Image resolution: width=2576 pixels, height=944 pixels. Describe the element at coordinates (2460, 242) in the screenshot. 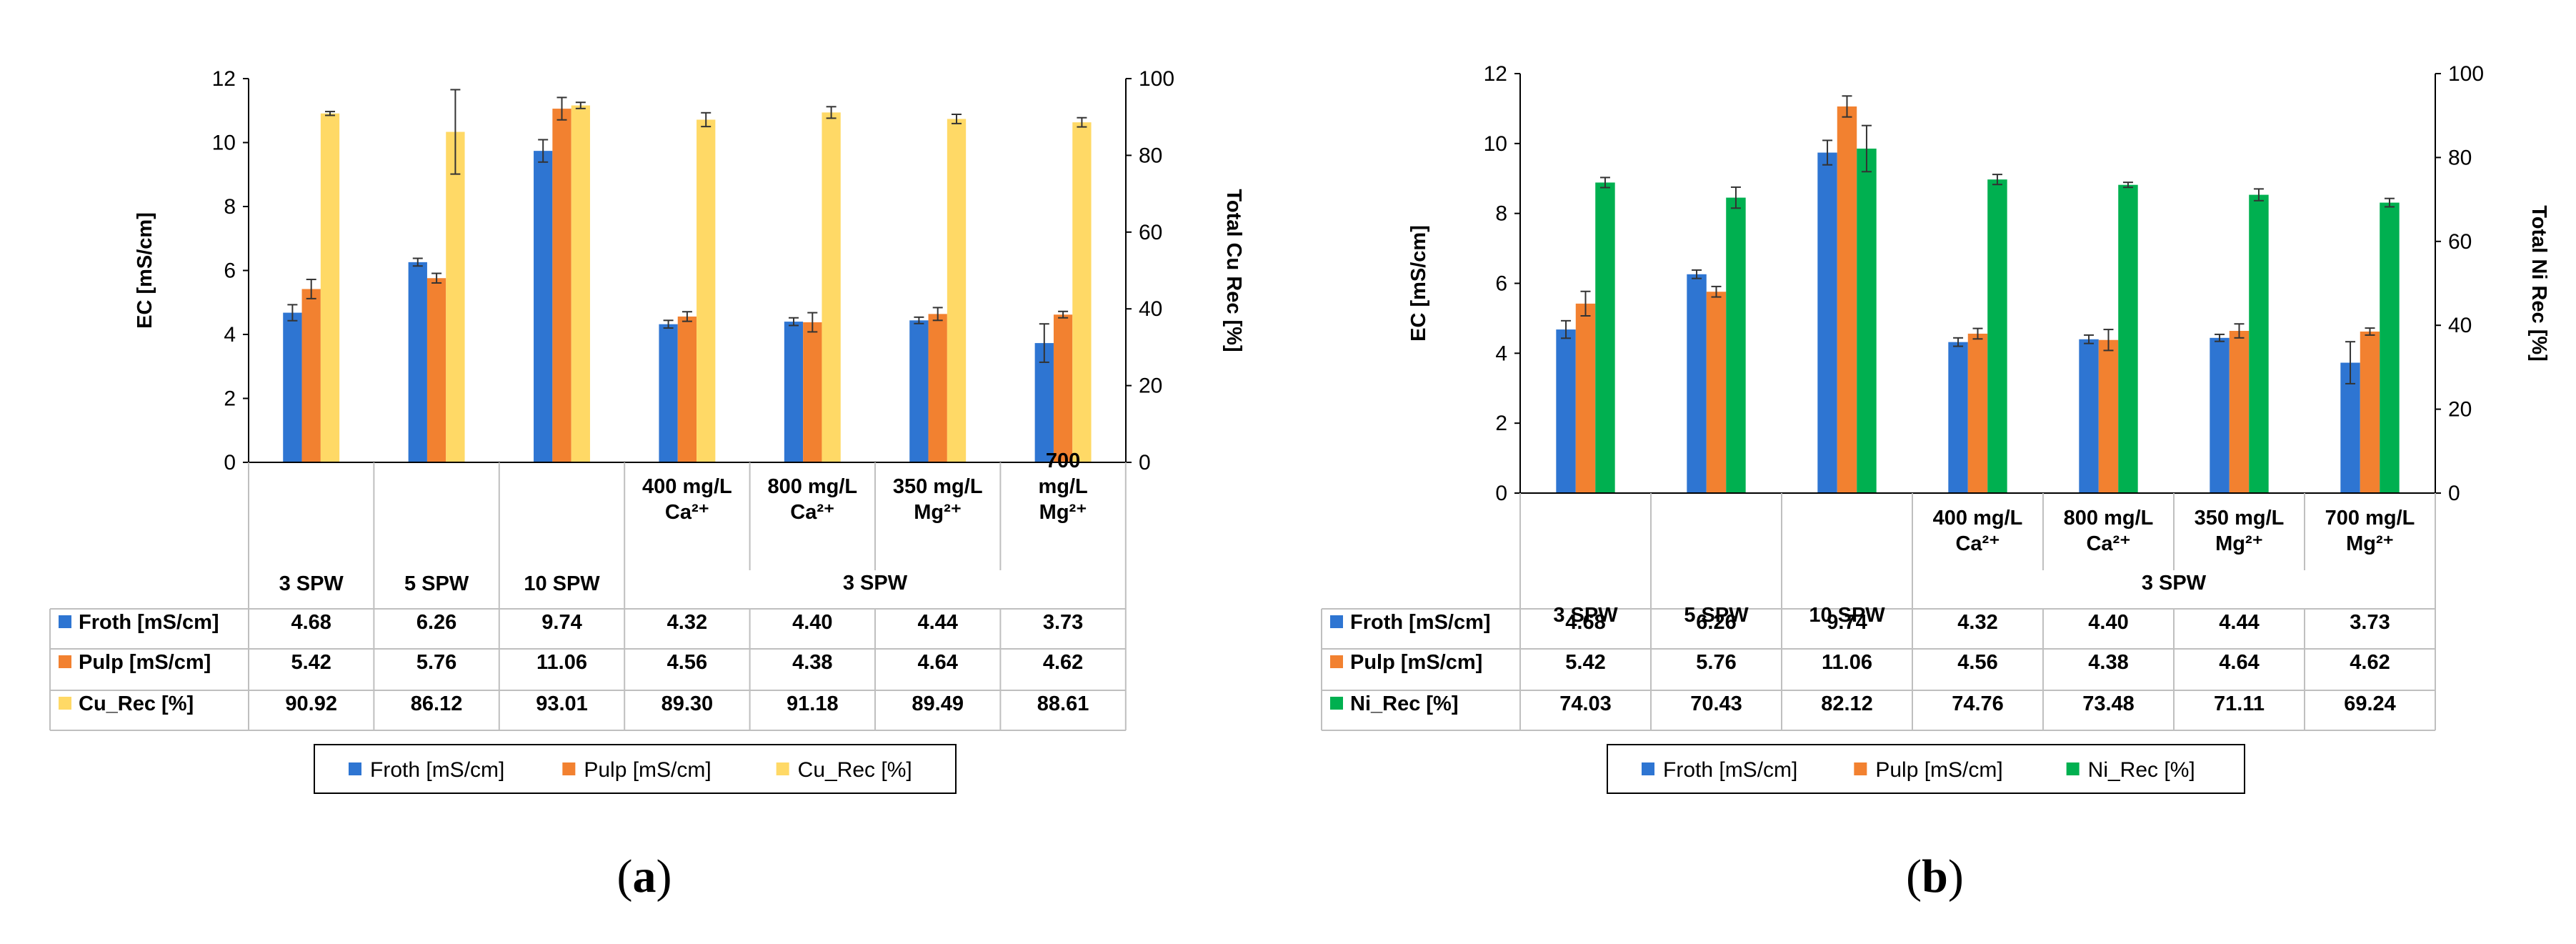

I see `panel-b-y2-tick-label: 60` at that location.